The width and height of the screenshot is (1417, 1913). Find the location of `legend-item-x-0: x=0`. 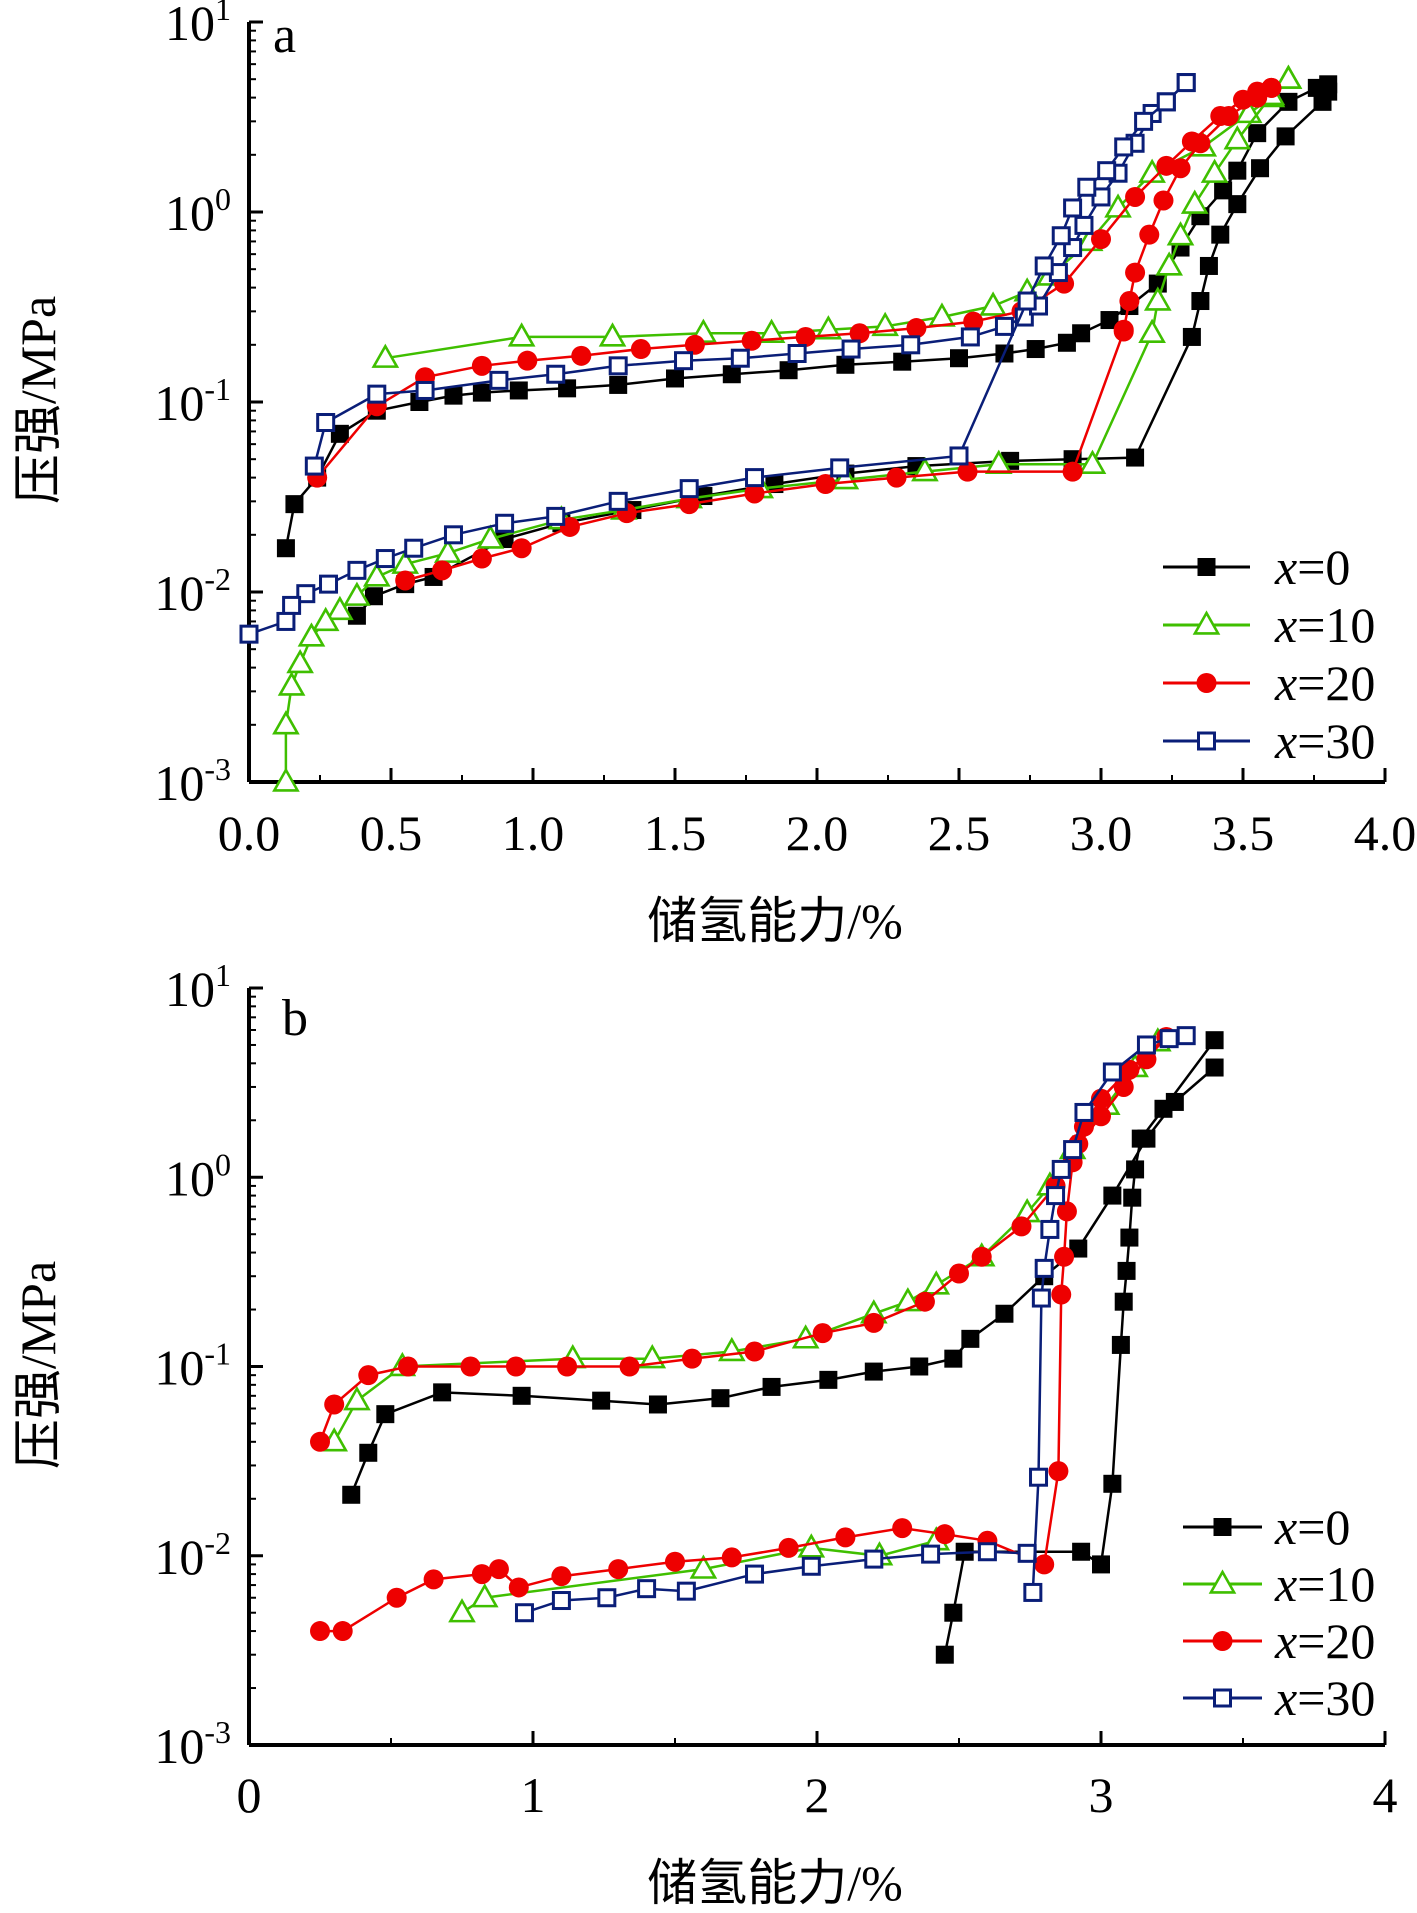

legend-item-x-0: x=0 is located at coordinates (1266, 1527).